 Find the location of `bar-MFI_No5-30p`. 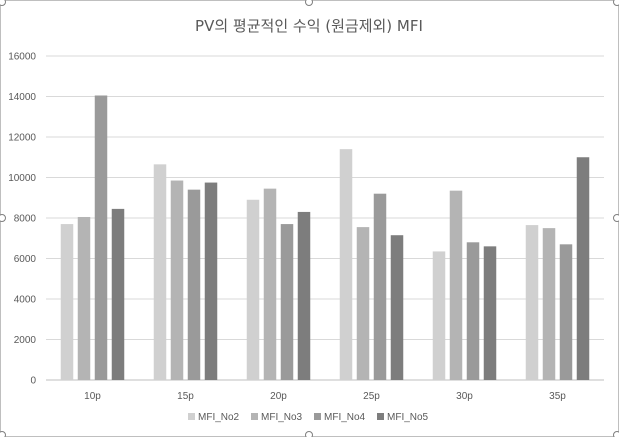

bar-MFI_No5-30p is located at coordinates (490, 313).